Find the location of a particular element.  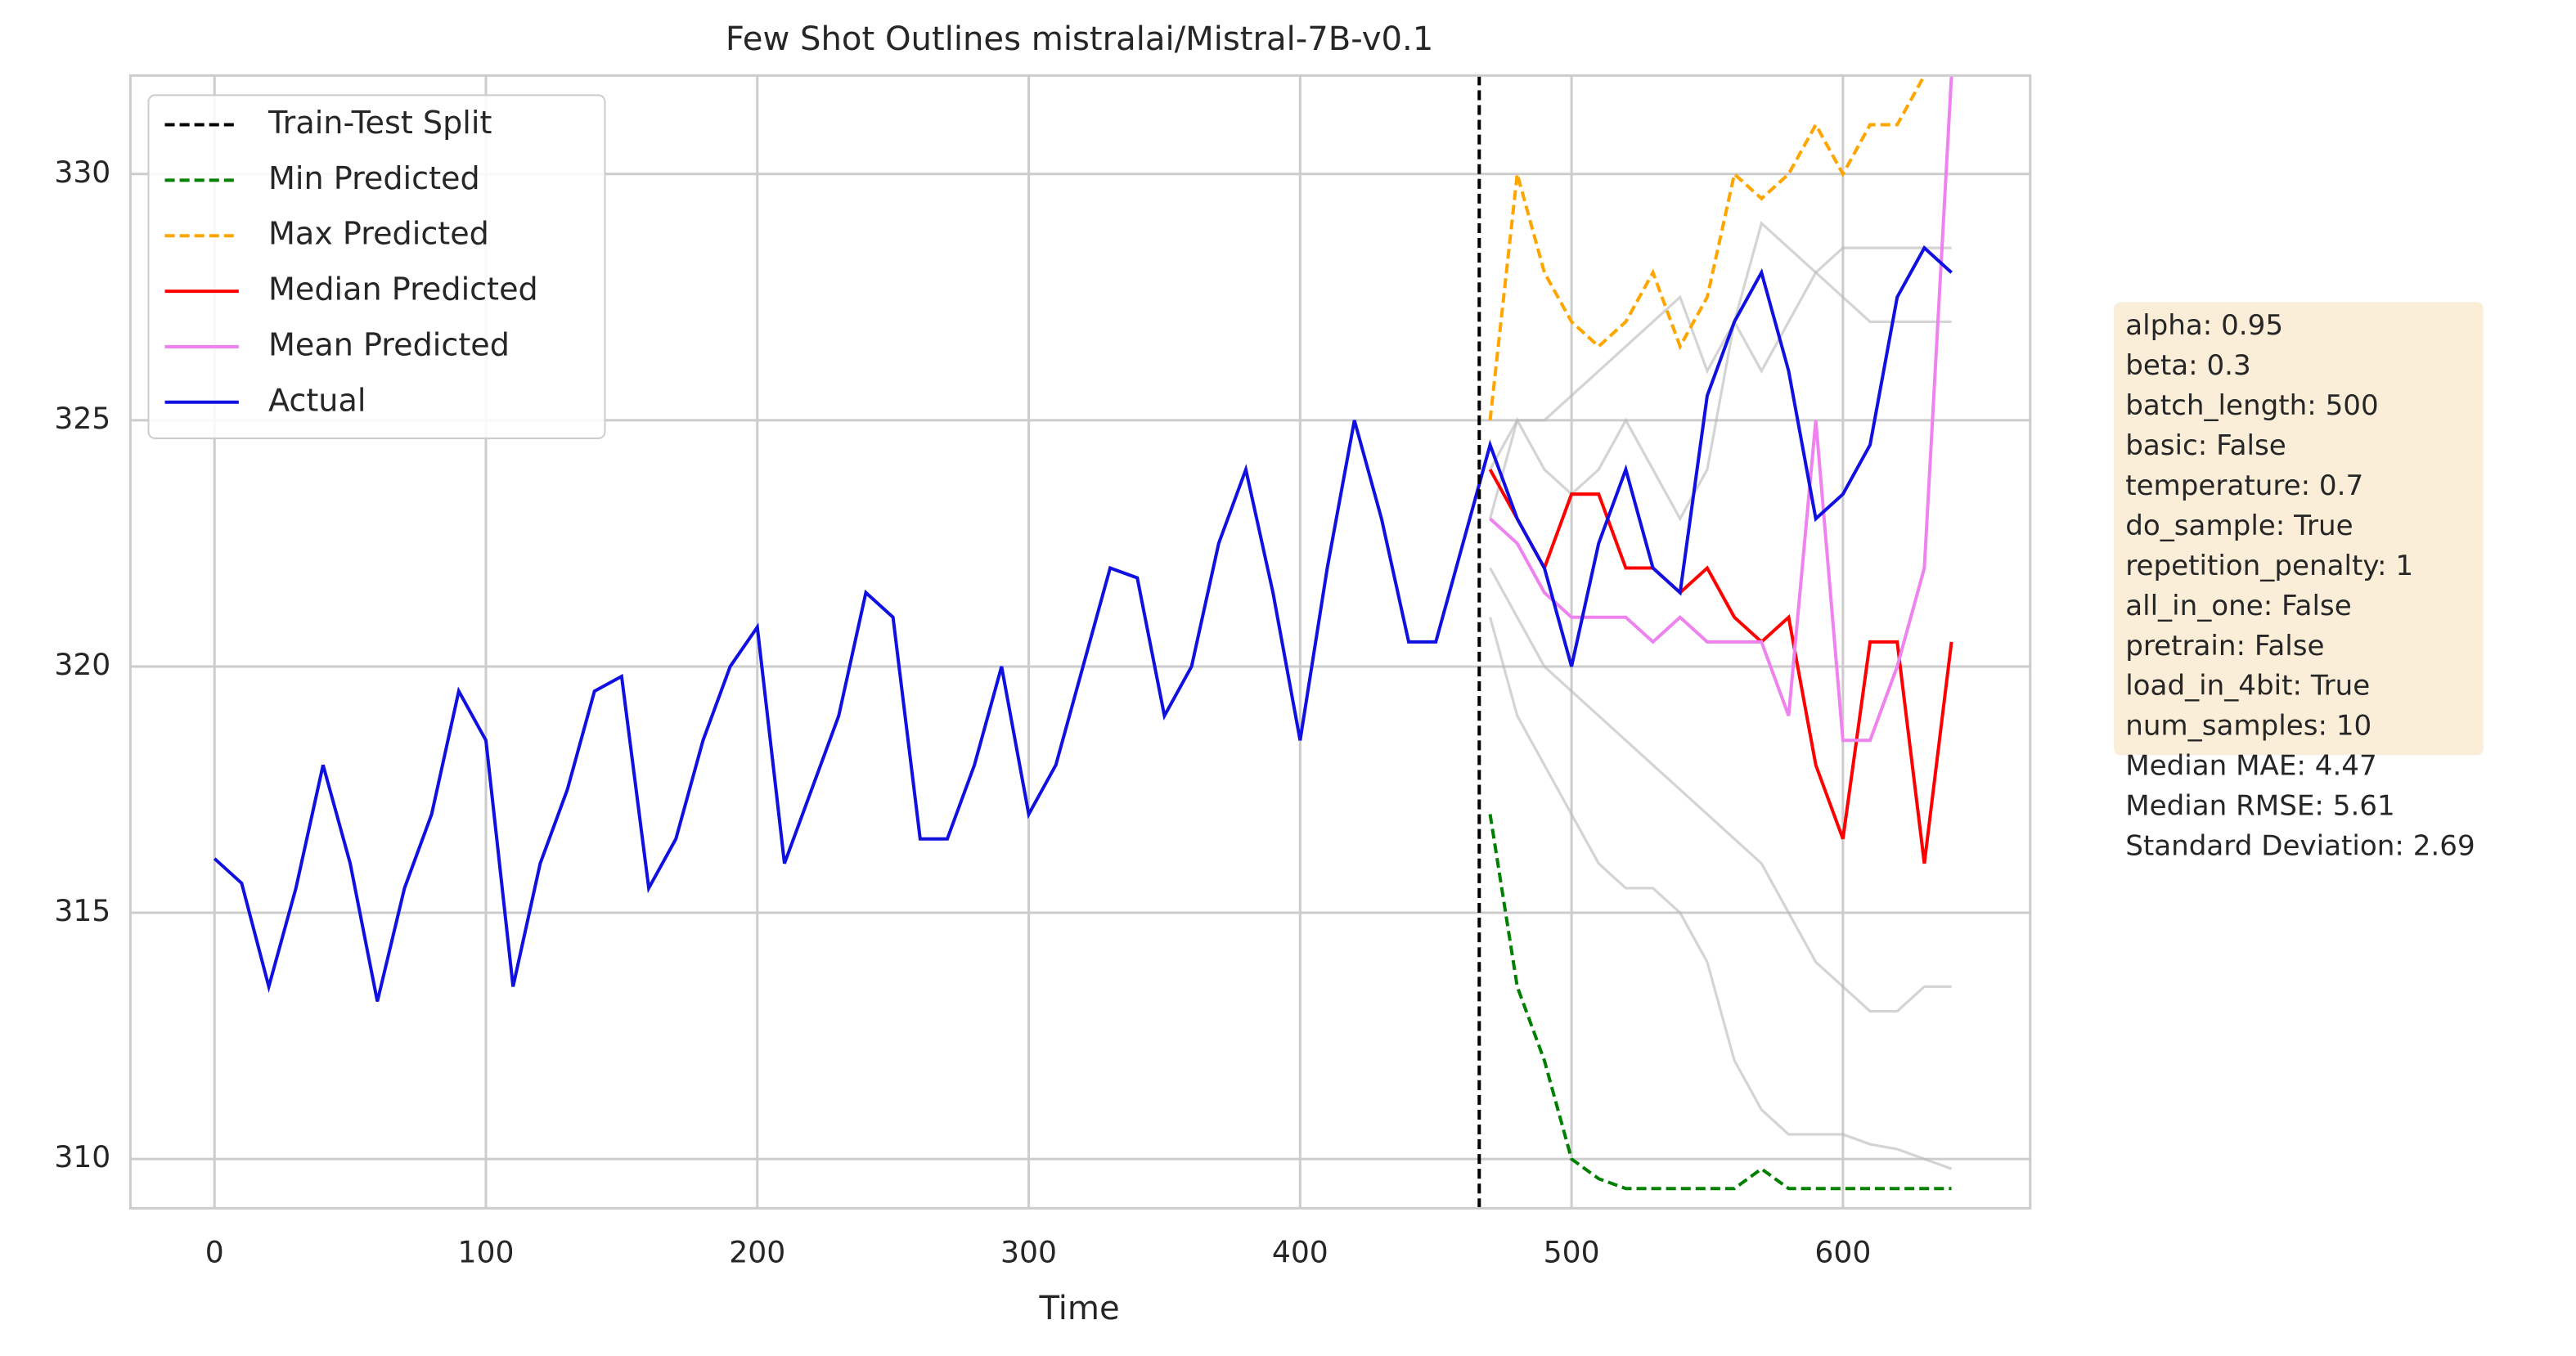

x-tick-label: 100 is located at coordinates (487, 1253).